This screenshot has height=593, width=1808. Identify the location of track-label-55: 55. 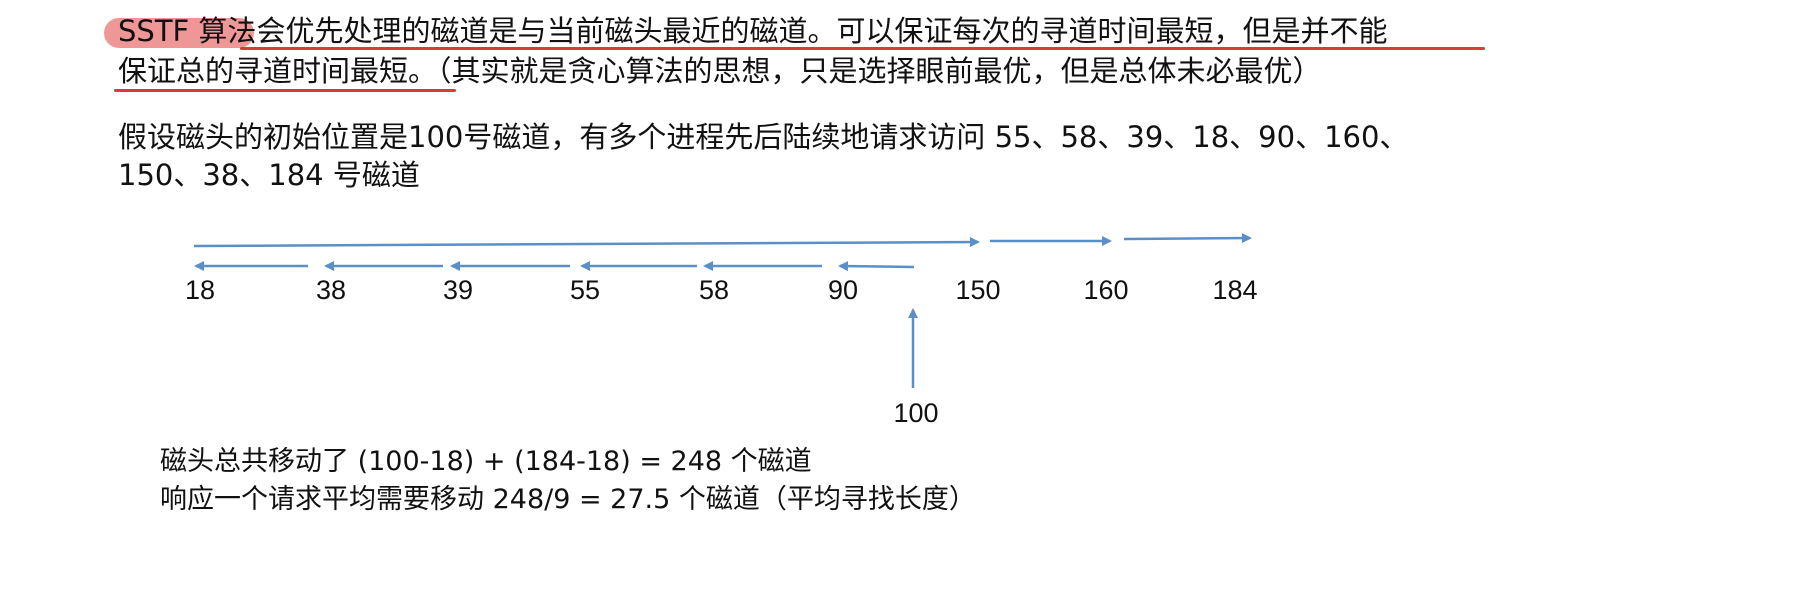
(585, 290).